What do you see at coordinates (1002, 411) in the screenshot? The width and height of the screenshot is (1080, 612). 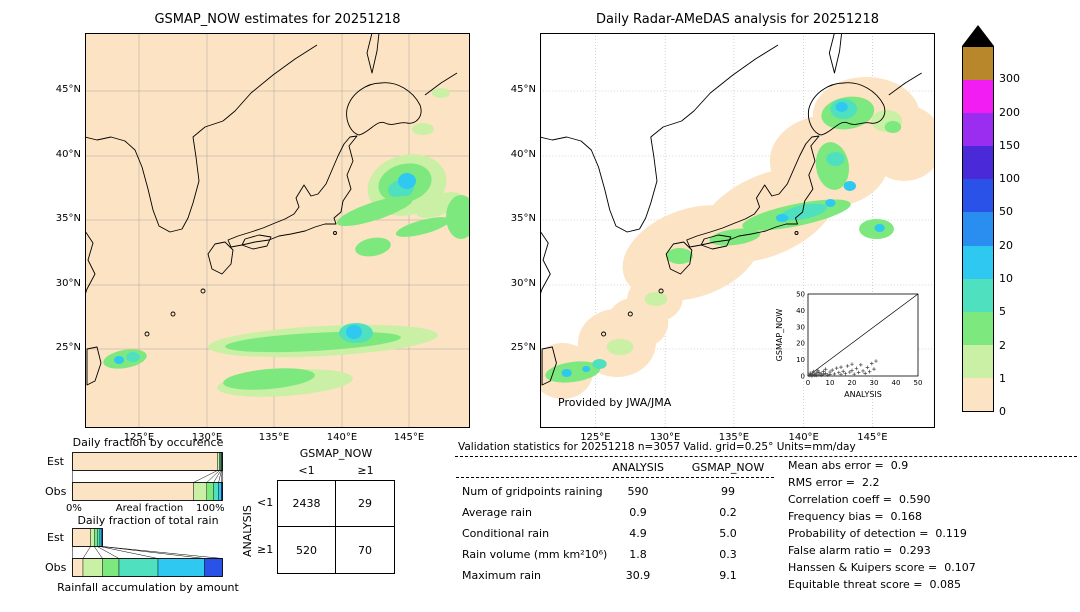 I see `colorbar-tick-label: 0` at bounding box center [1002, 411].